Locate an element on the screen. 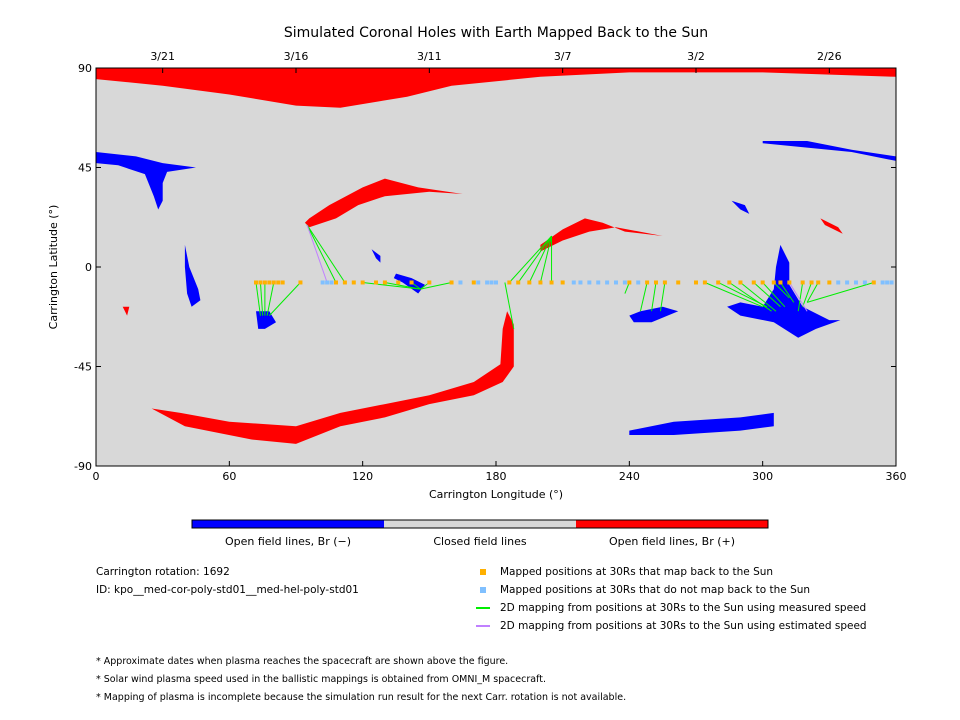 The image size is (960, 720). colorbar-closed is located at coordinates (480, 524).